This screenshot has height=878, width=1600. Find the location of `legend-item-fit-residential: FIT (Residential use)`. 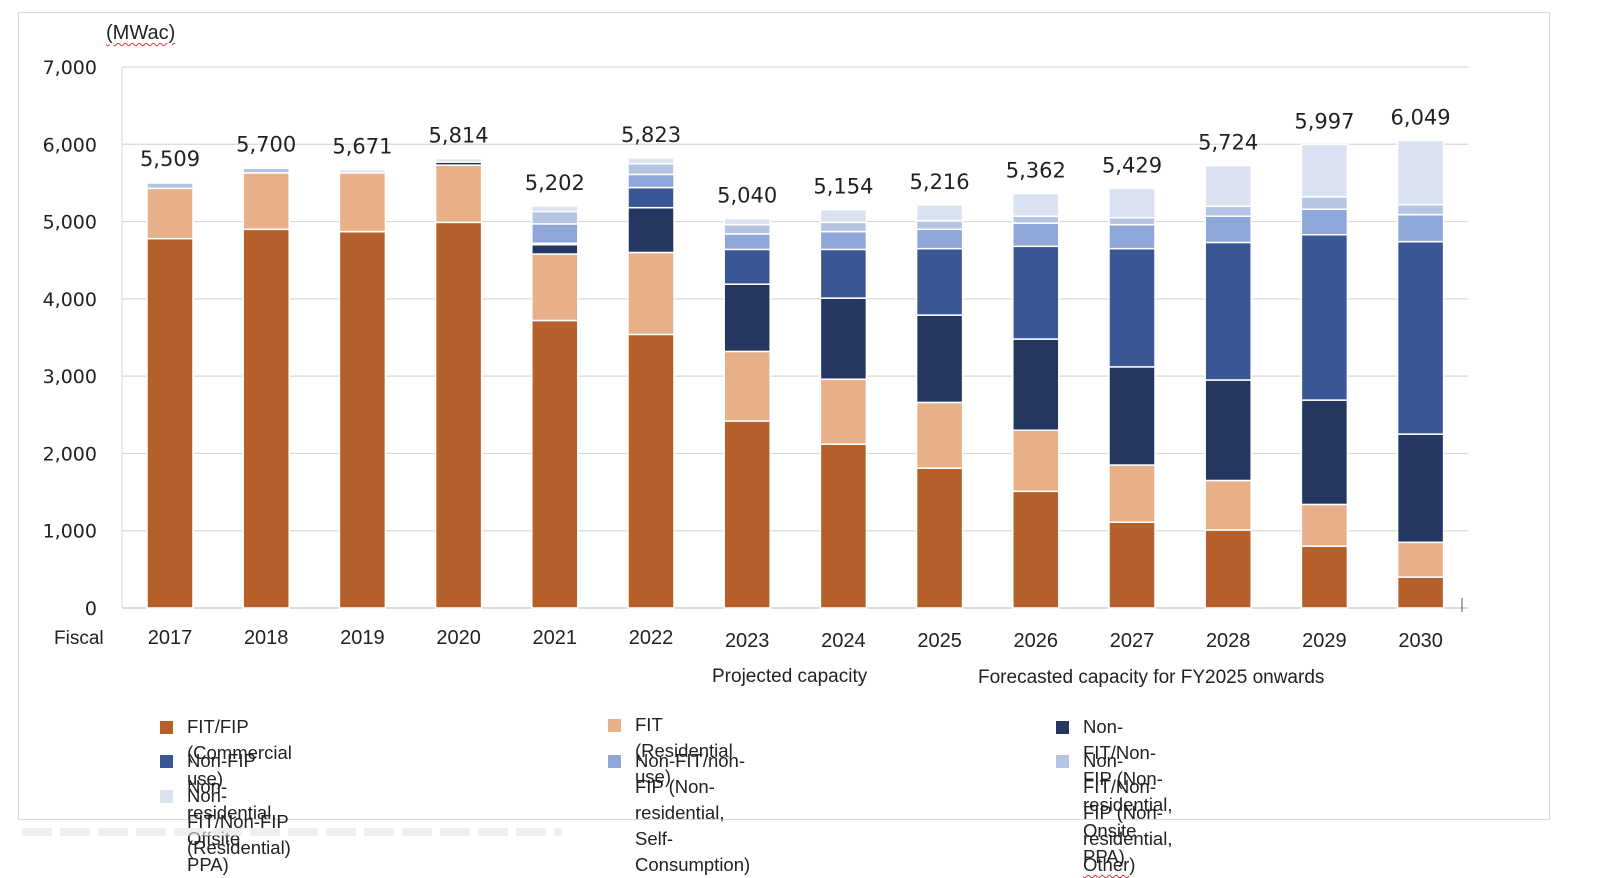

legend-item-fit-residential: FIT (Residential use) is located at coordinates (670, 751).